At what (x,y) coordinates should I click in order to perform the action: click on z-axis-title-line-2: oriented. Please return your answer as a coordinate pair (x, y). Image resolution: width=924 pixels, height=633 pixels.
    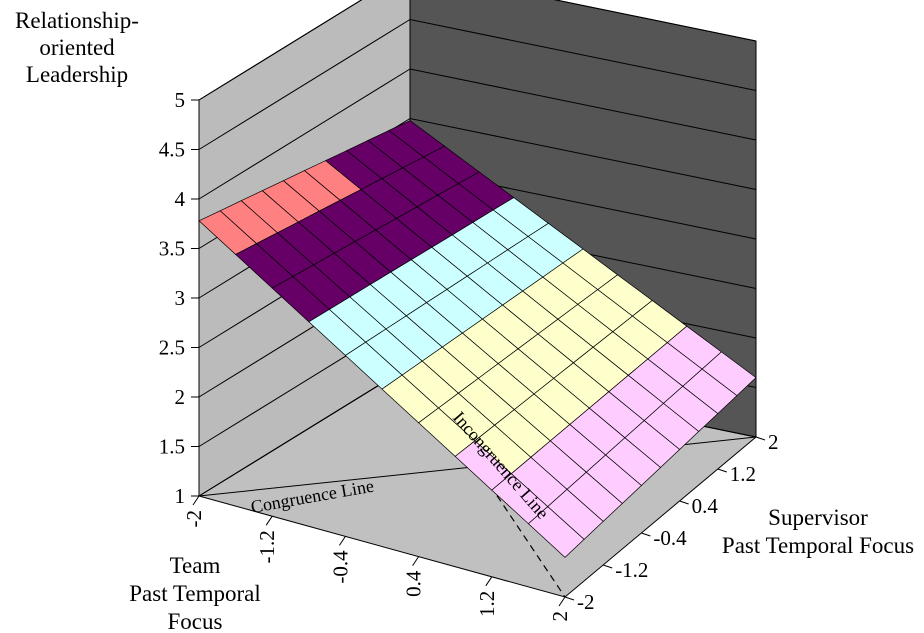
    Looking at the image, I should click on (77, 47).